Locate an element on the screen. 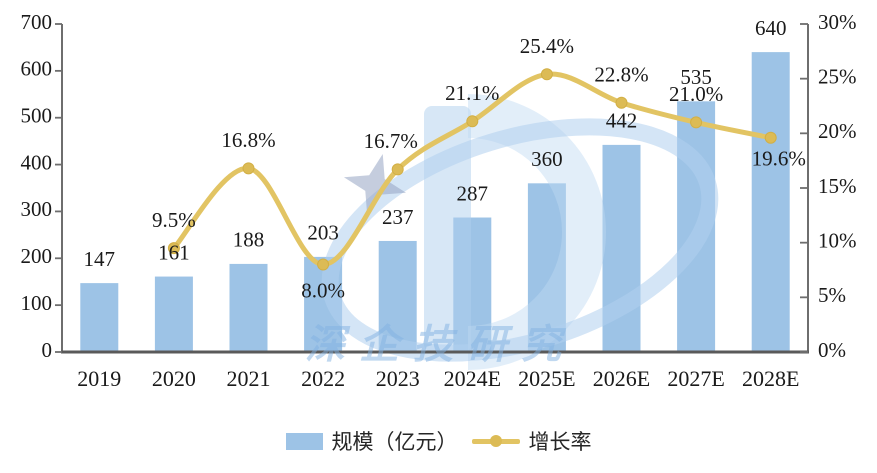  bar-2023 is located at coordinates (397, 296).